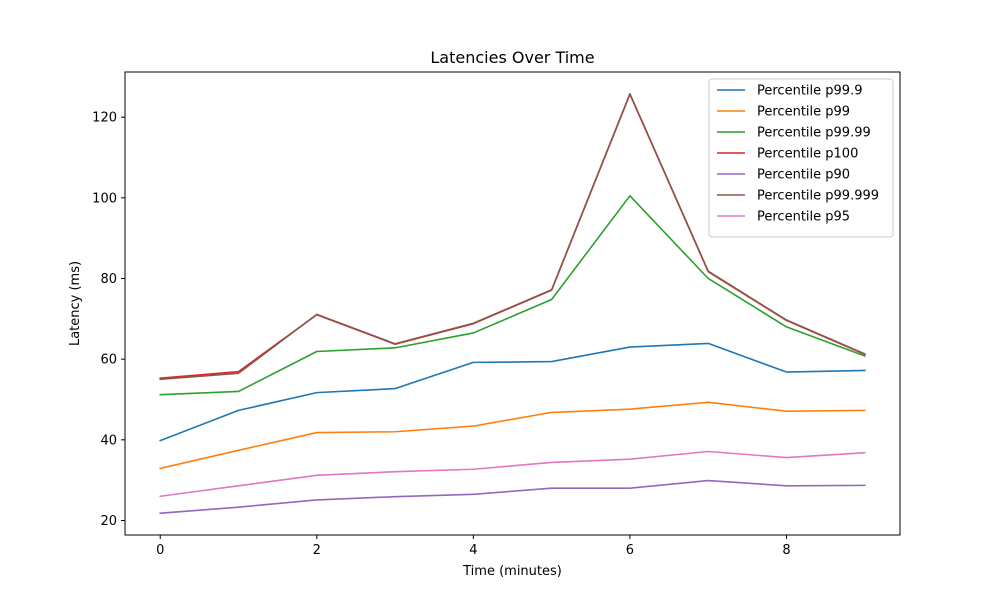  Describe the element at coordinates (512, 571) in the screenshot. I see `x-axis-label: Time (minutes)` at that location.